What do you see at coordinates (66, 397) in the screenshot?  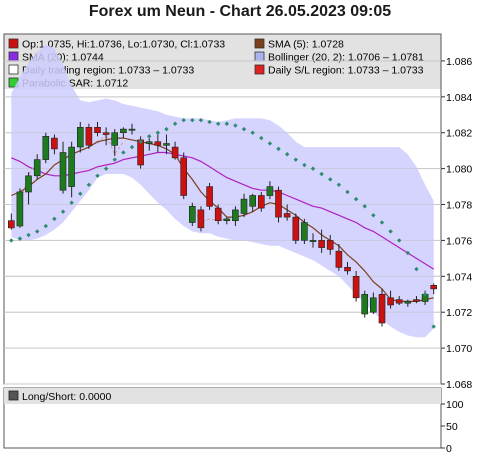 I see `sub-legend-text: Long/Short: 0.0000` at bounding box center [66, 397].